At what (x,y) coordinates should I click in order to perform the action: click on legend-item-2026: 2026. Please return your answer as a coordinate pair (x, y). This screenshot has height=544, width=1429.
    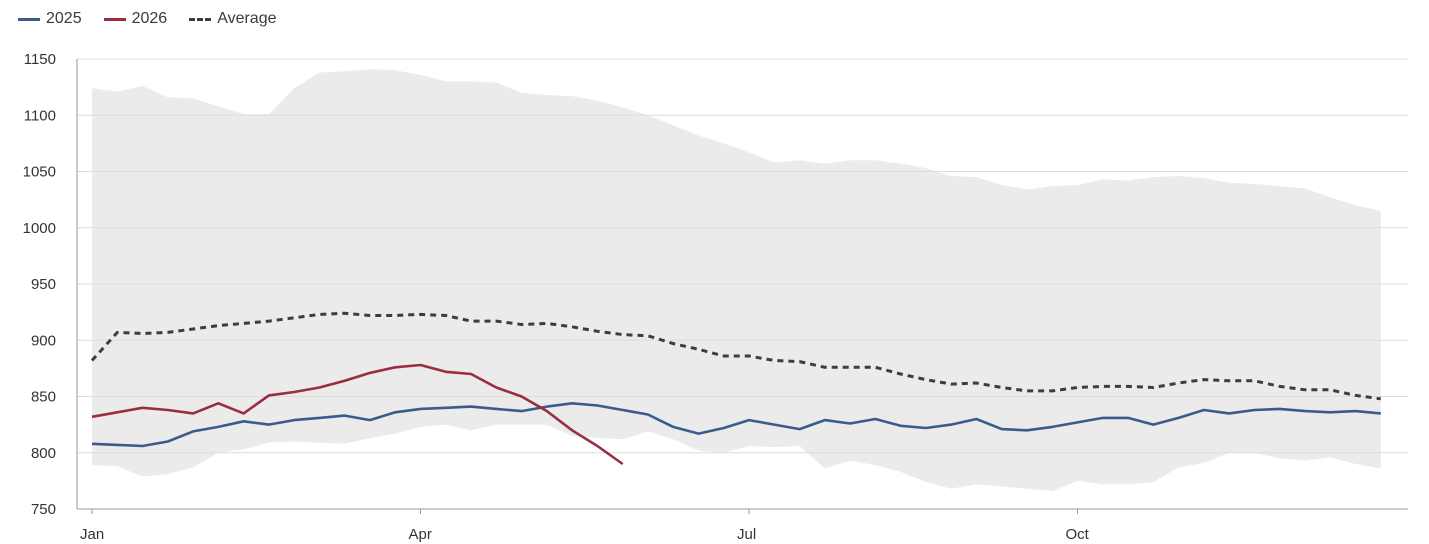
    Looking at the image, I should click on (135, 19).